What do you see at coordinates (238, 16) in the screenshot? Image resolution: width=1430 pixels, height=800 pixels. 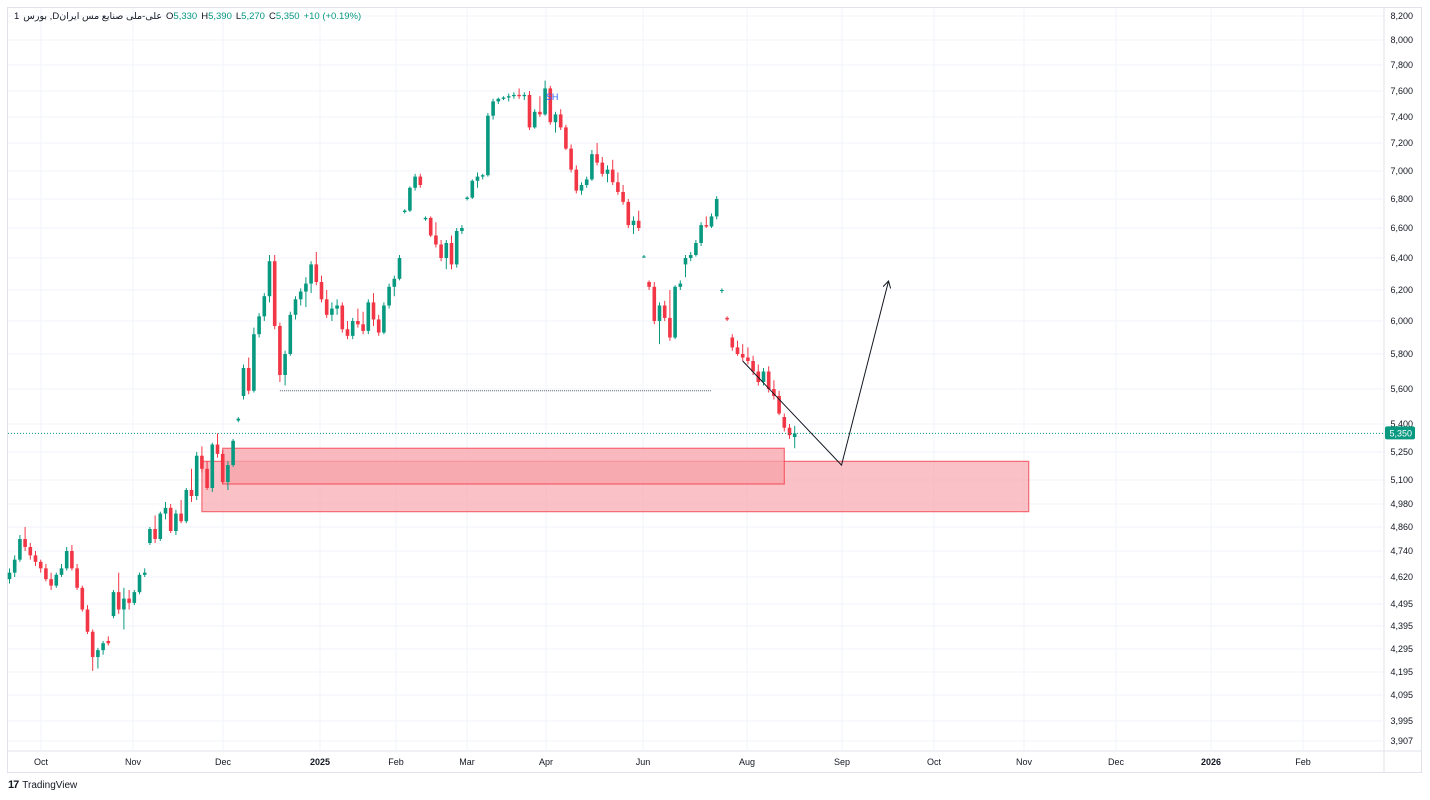 I see `legend-low-label: L` at bounding box center [238, 16].